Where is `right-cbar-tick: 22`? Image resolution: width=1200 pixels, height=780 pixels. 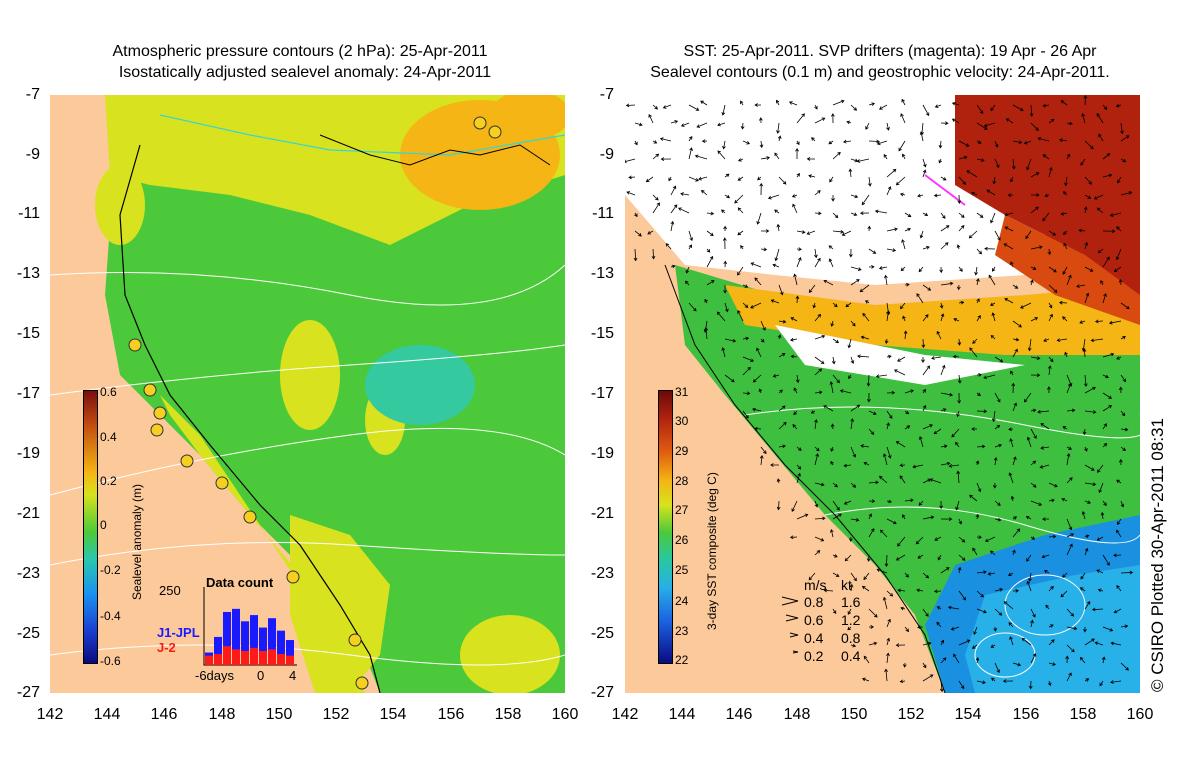
right-cbar-tick: 22 is located at coordinates (682, 660).